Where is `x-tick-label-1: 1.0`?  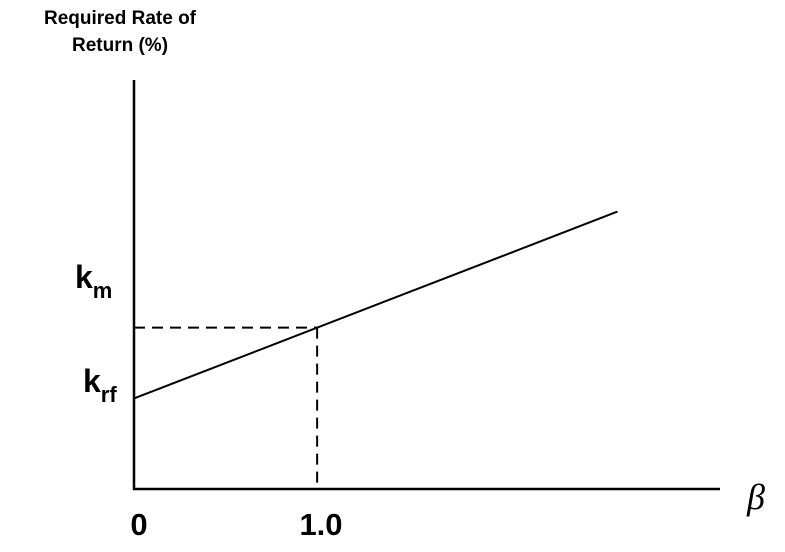 x-tick-label-1: 1.0 is located at coordinates (320, 524).